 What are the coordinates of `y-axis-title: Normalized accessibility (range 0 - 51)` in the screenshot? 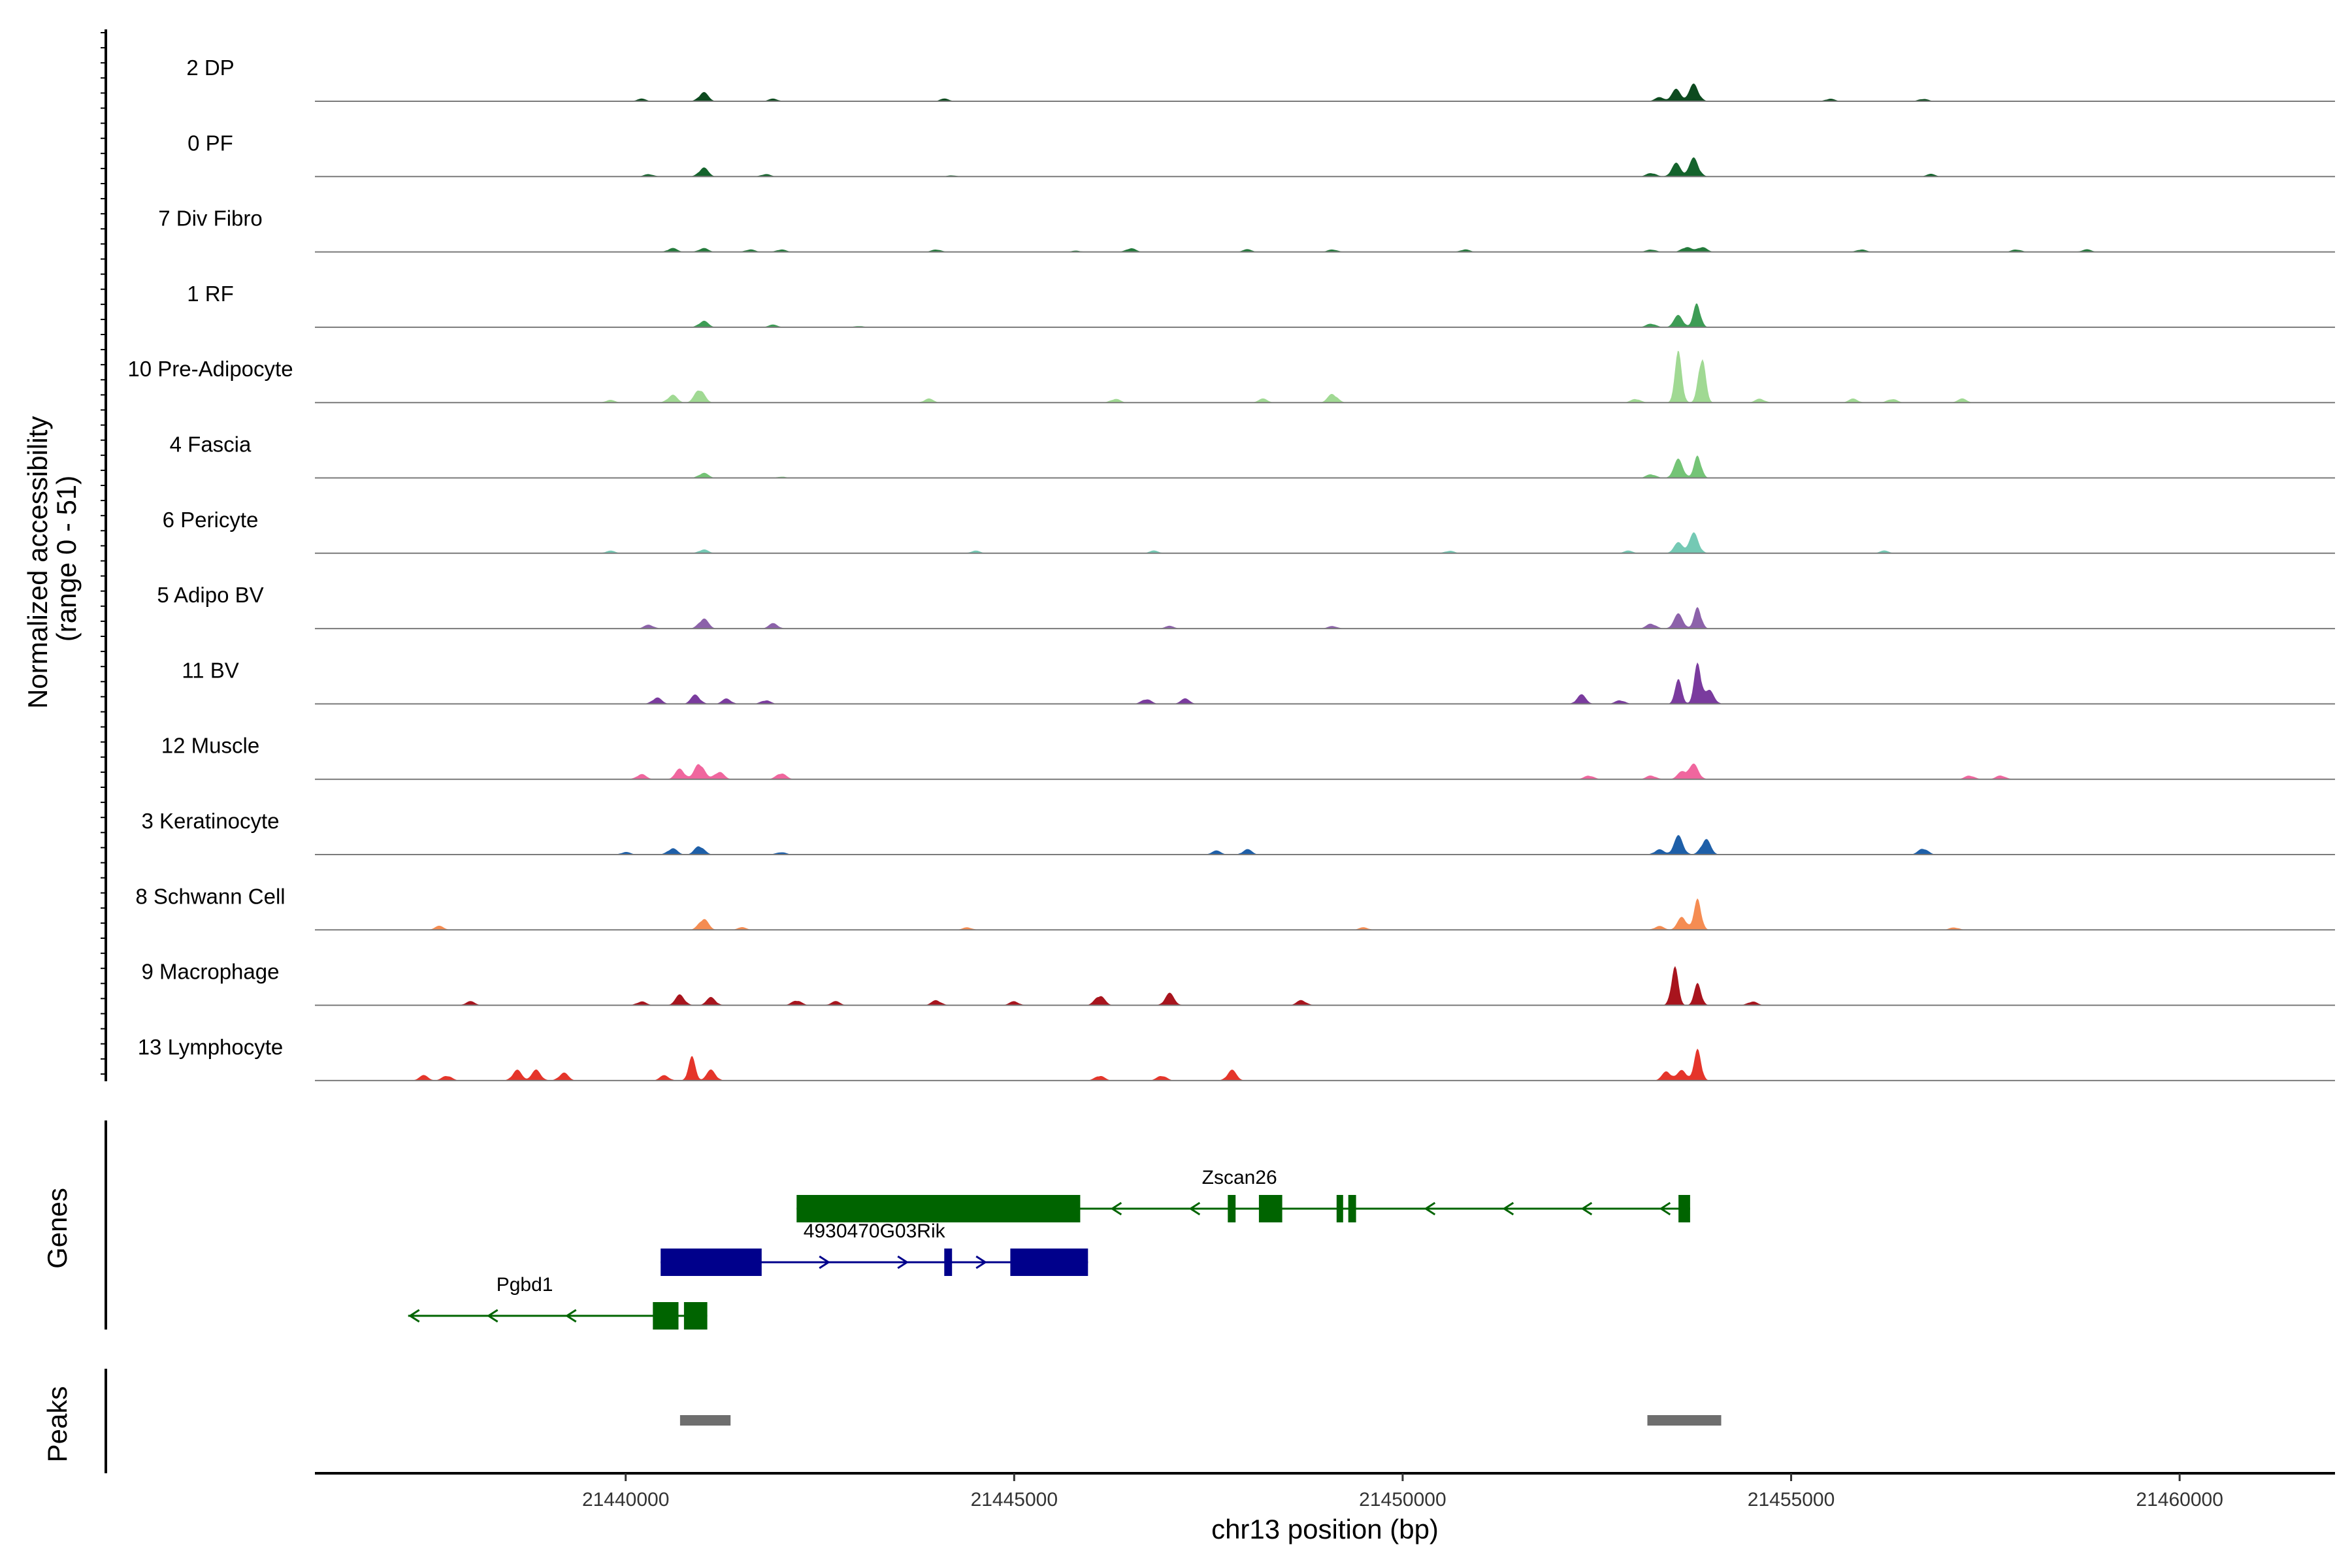 It's located at (52, 558).